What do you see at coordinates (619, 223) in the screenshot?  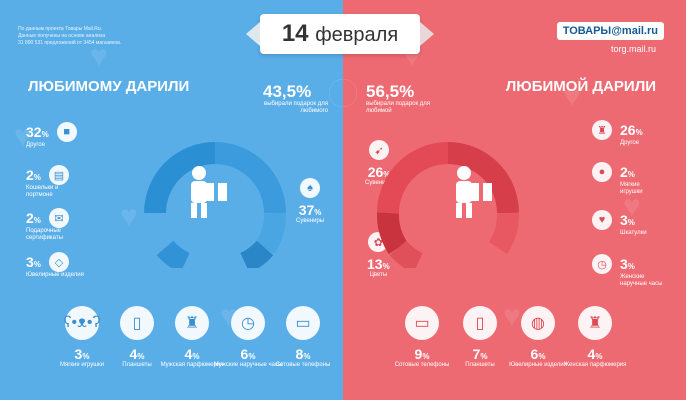 I see `right-item-boxes: ♥ 3% Шкатулки` at bounding box center [619, 223].